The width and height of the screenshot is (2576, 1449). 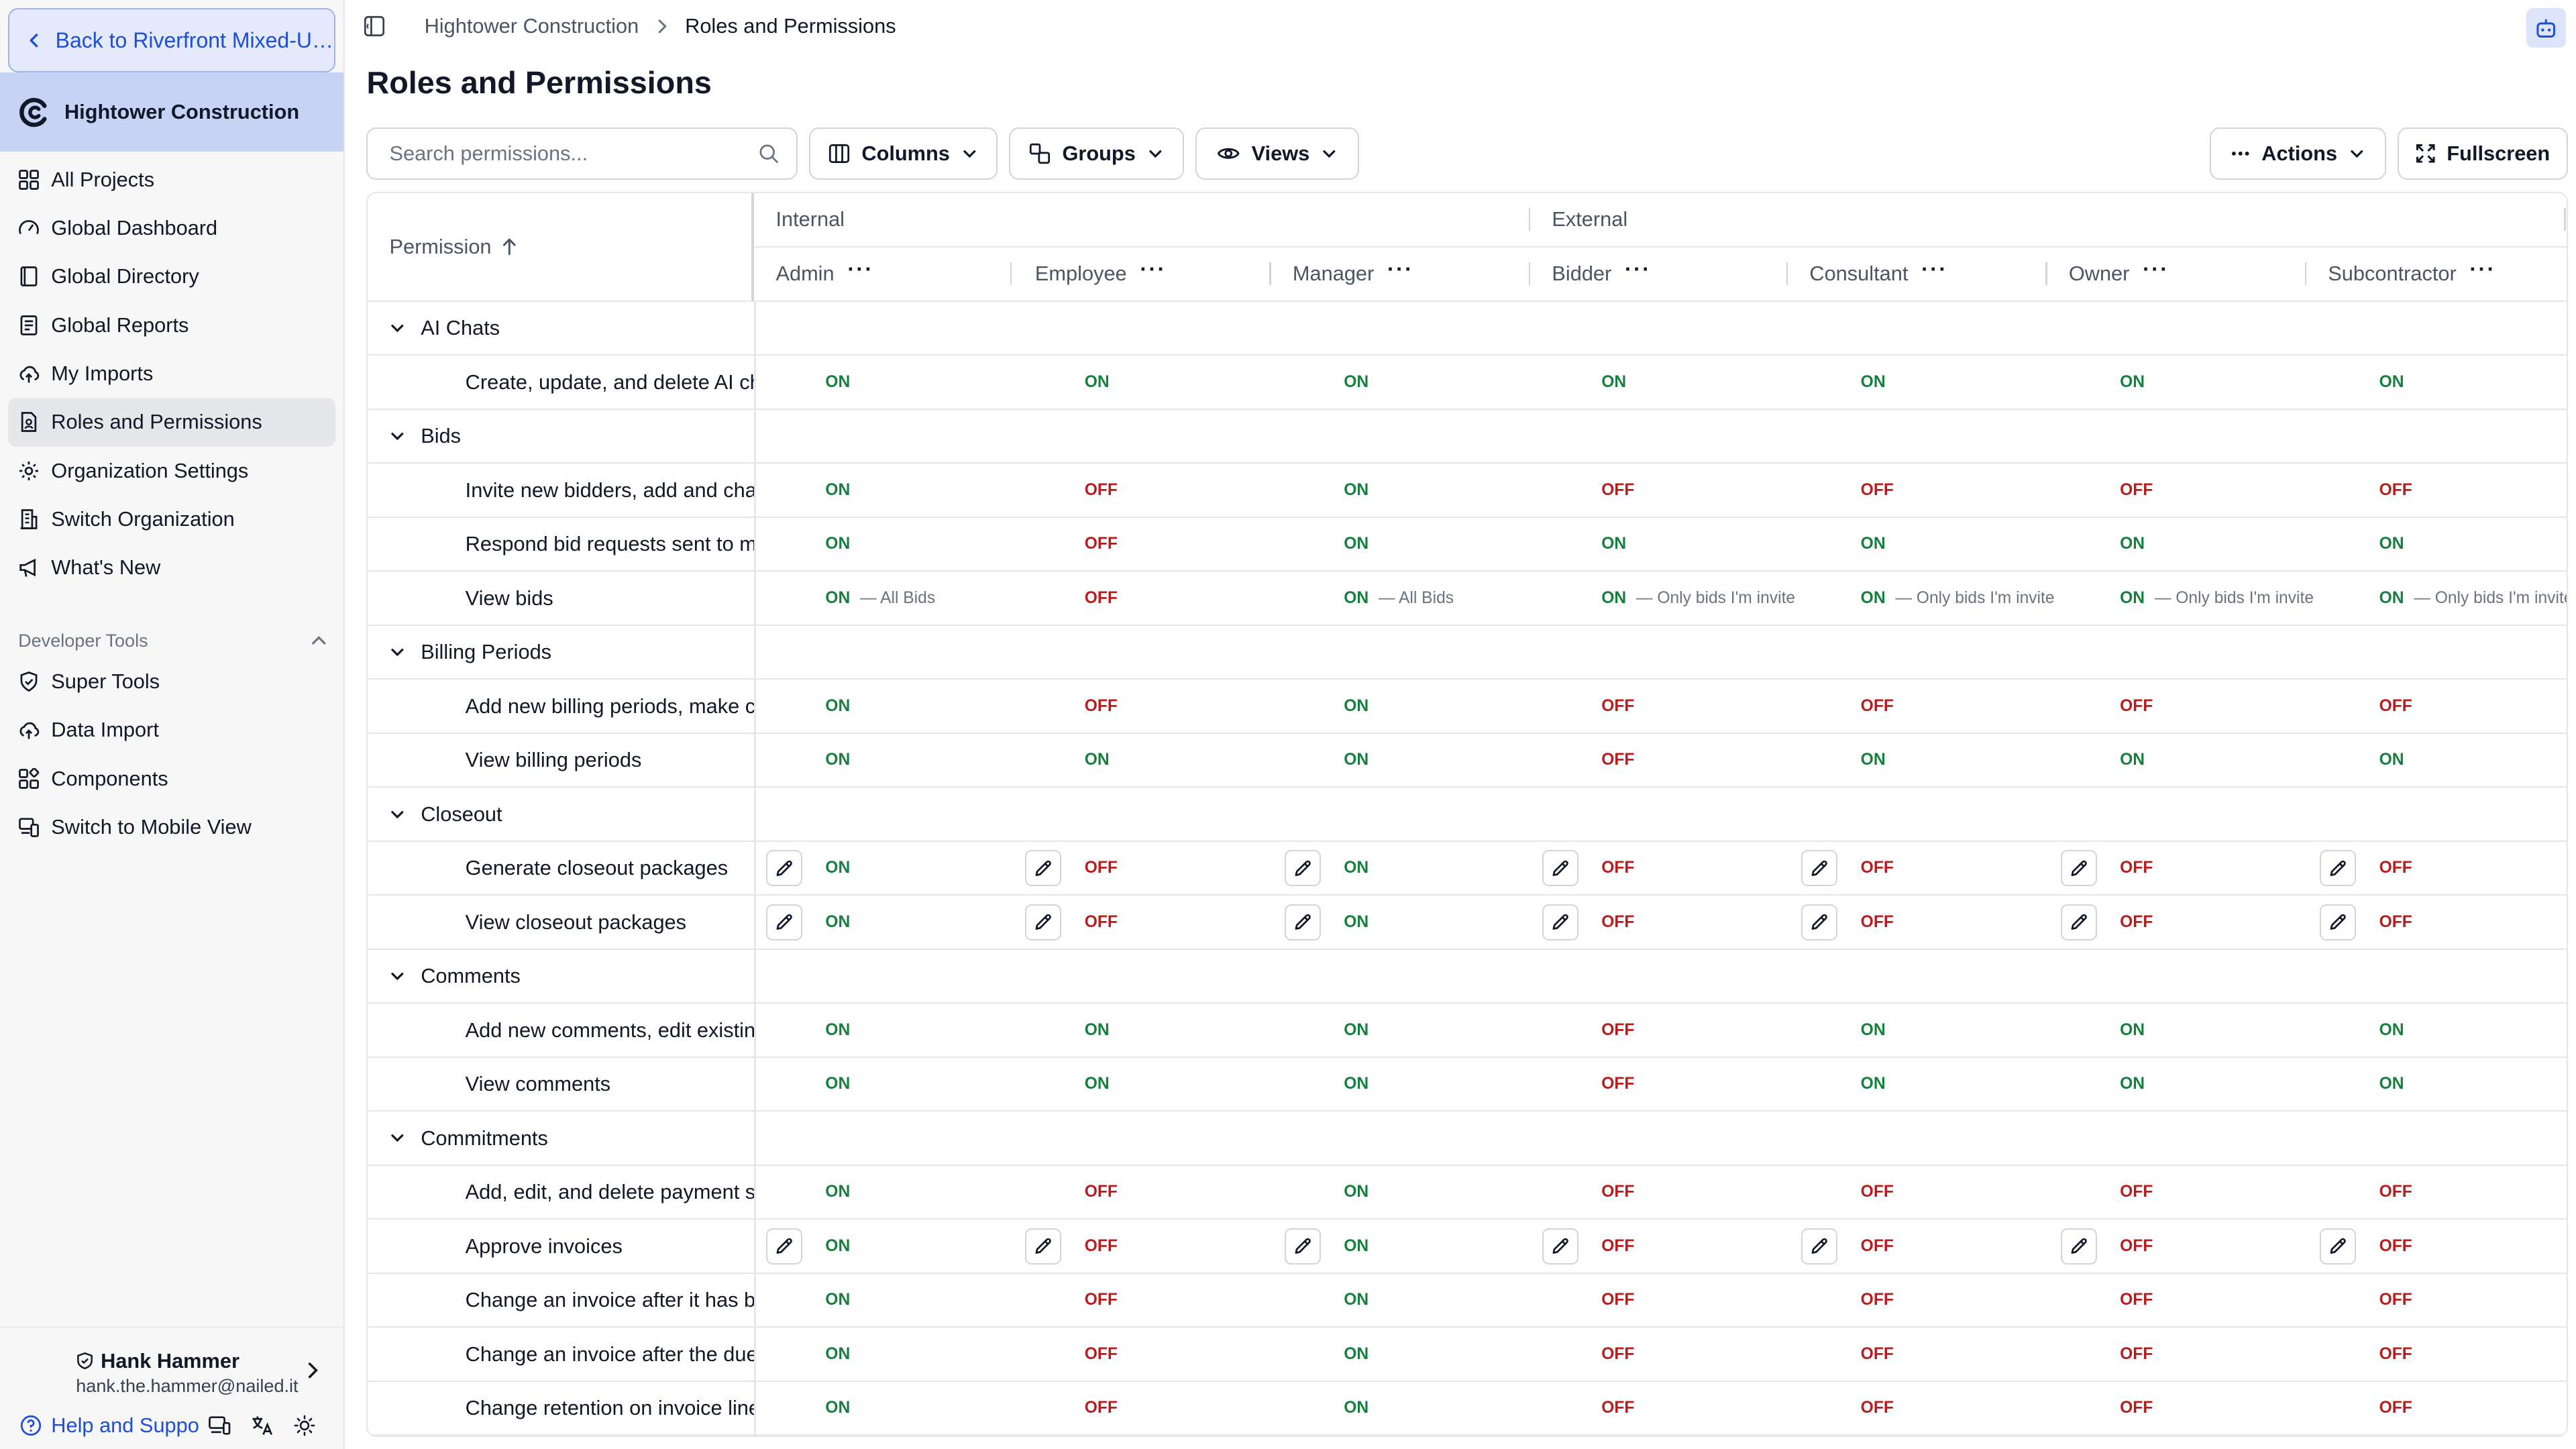 What do you see at coordinates (455, 976) in the screenshot?
I see `category-toggle: Comments` at bounding box center [455, 976].